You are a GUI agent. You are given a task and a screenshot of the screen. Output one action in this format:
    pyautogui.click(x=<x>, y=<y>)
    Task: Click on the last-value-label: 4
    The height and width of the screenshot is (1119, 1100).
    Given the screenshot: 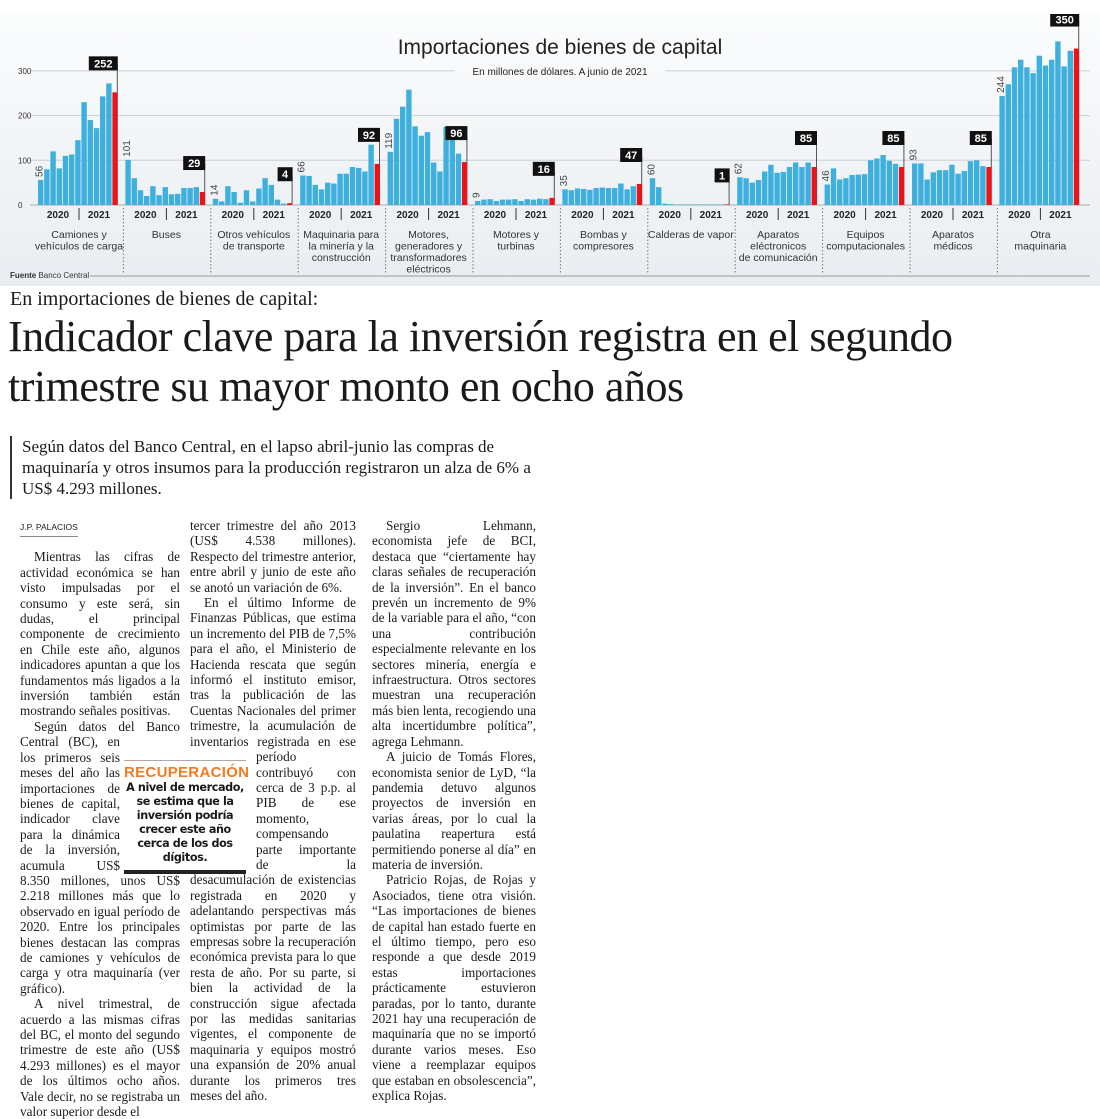 What is the action you would take?
    pyautogui.click(x=285, y=175)
    